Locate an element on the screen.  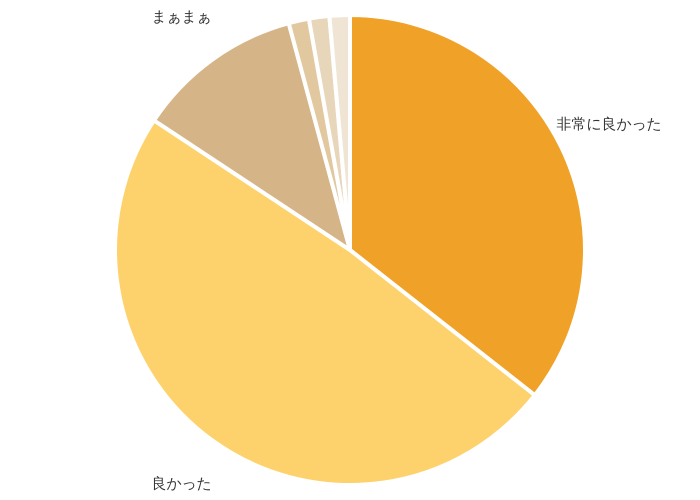
slice-label: 非常に良かった is located at coordinates (609, 124).